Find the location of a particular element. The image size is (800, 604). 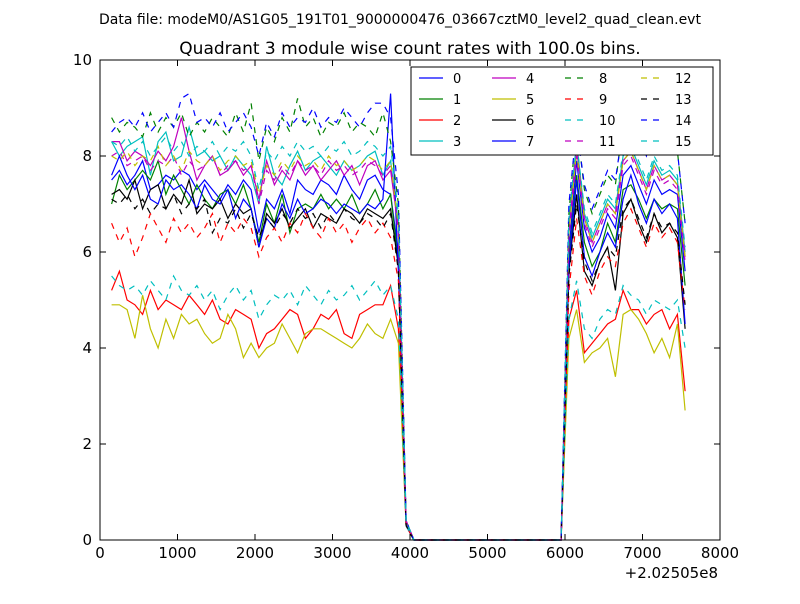

y-tick-label: 2 is located at coordinates (87, 444).